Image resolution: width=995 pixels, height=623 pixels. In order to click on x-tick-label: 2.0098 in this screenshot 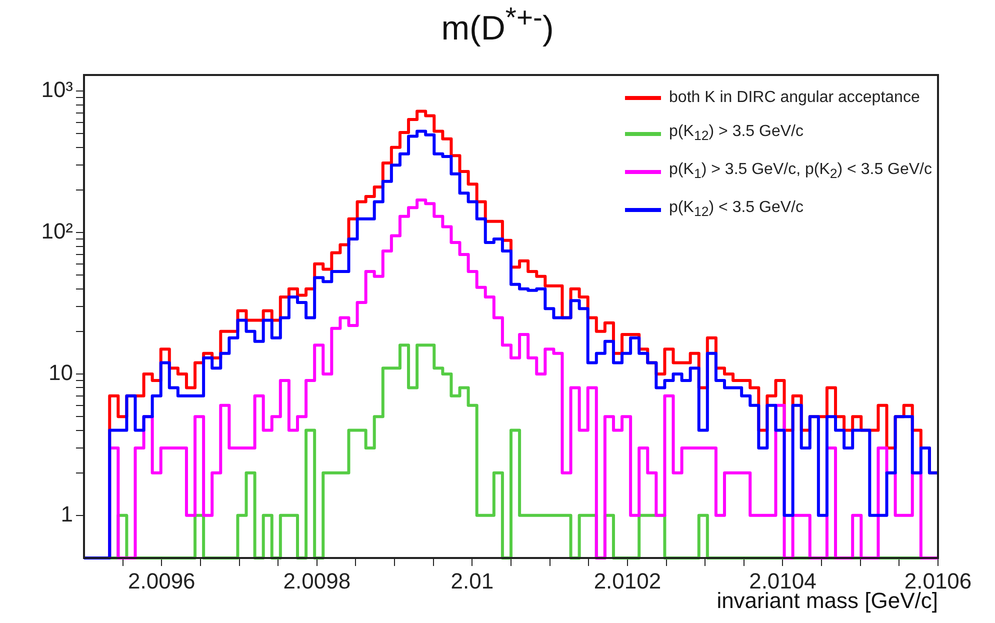, I will do `click(317, 581)`.